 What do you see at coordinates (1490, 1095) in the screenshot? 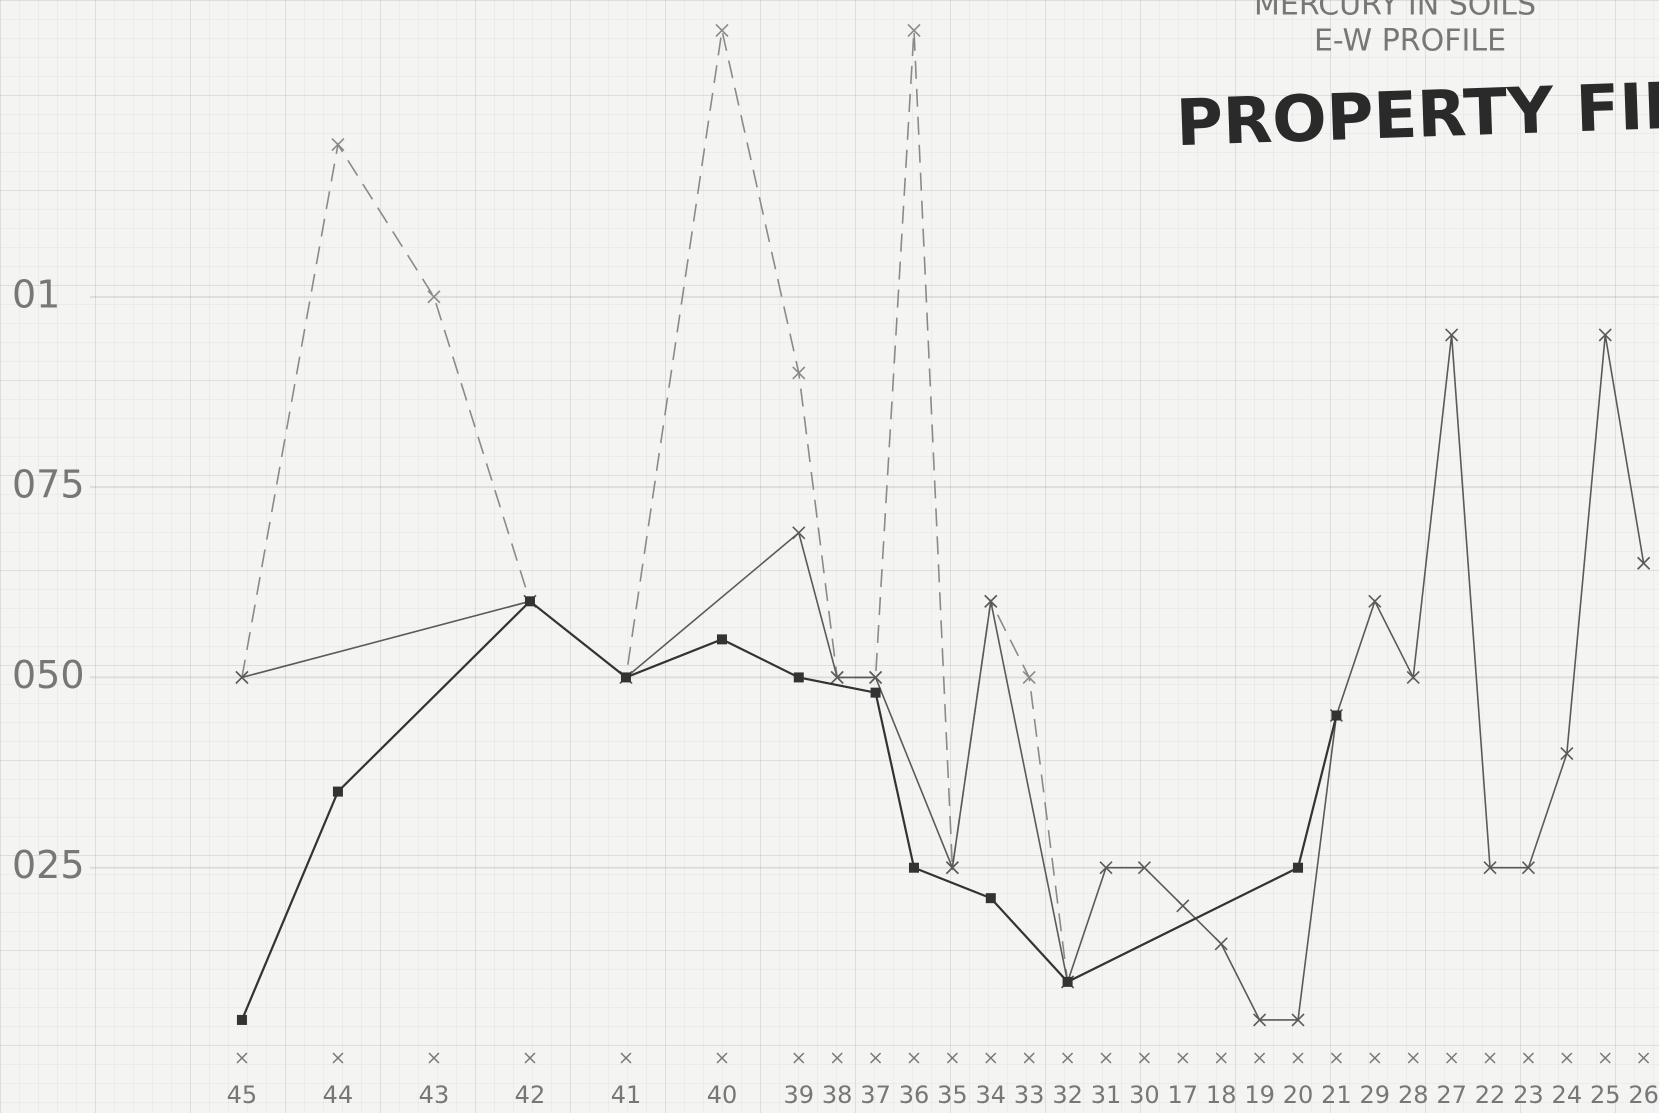
I see `x-tick-label: 22` at bounding box center [1490, 1095].